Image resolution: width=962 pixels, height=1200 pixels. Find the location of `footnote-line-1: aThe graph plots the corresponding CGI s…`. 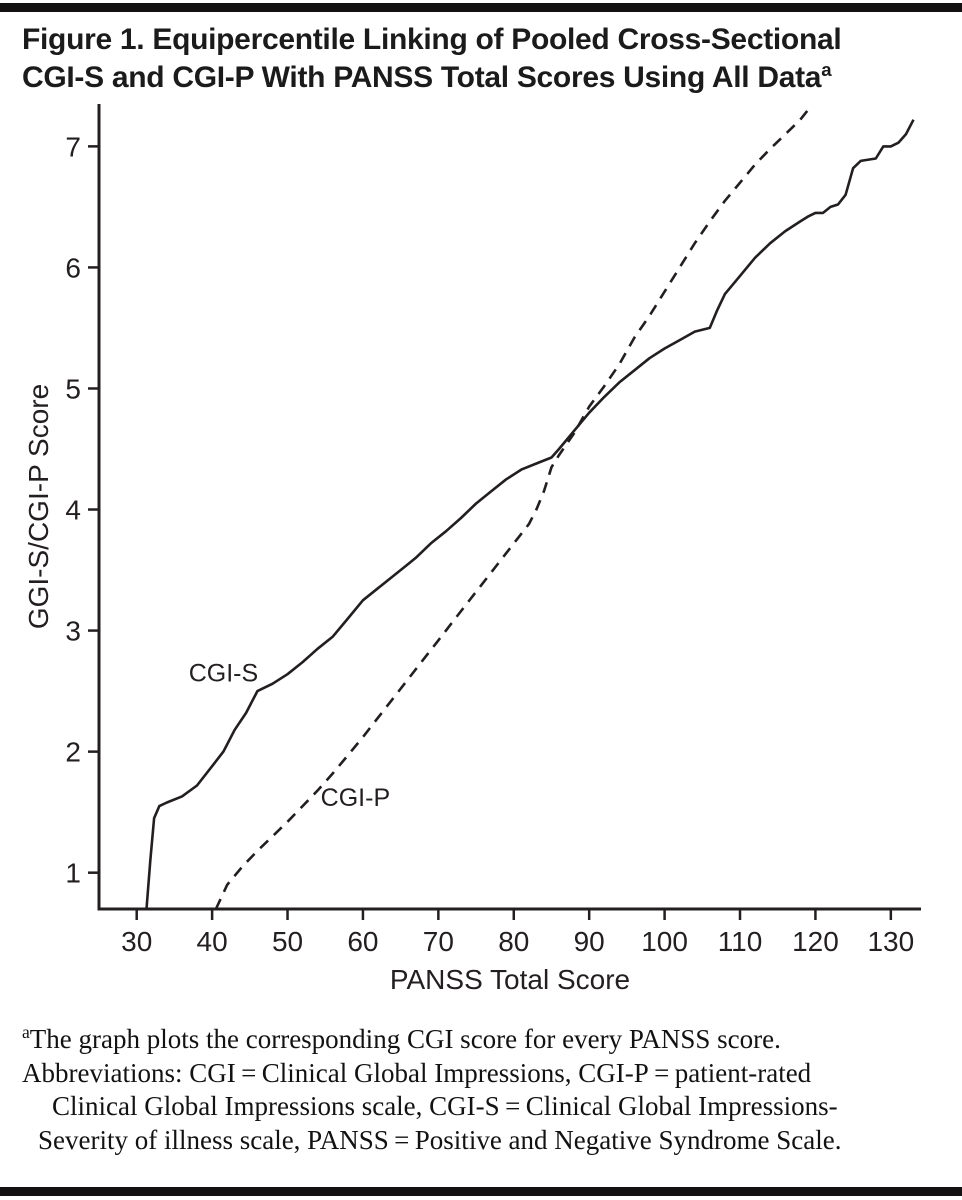

footnote-line-1: aThe graph plots the corresponding CGI s… is located at coordinates (401, 1038).